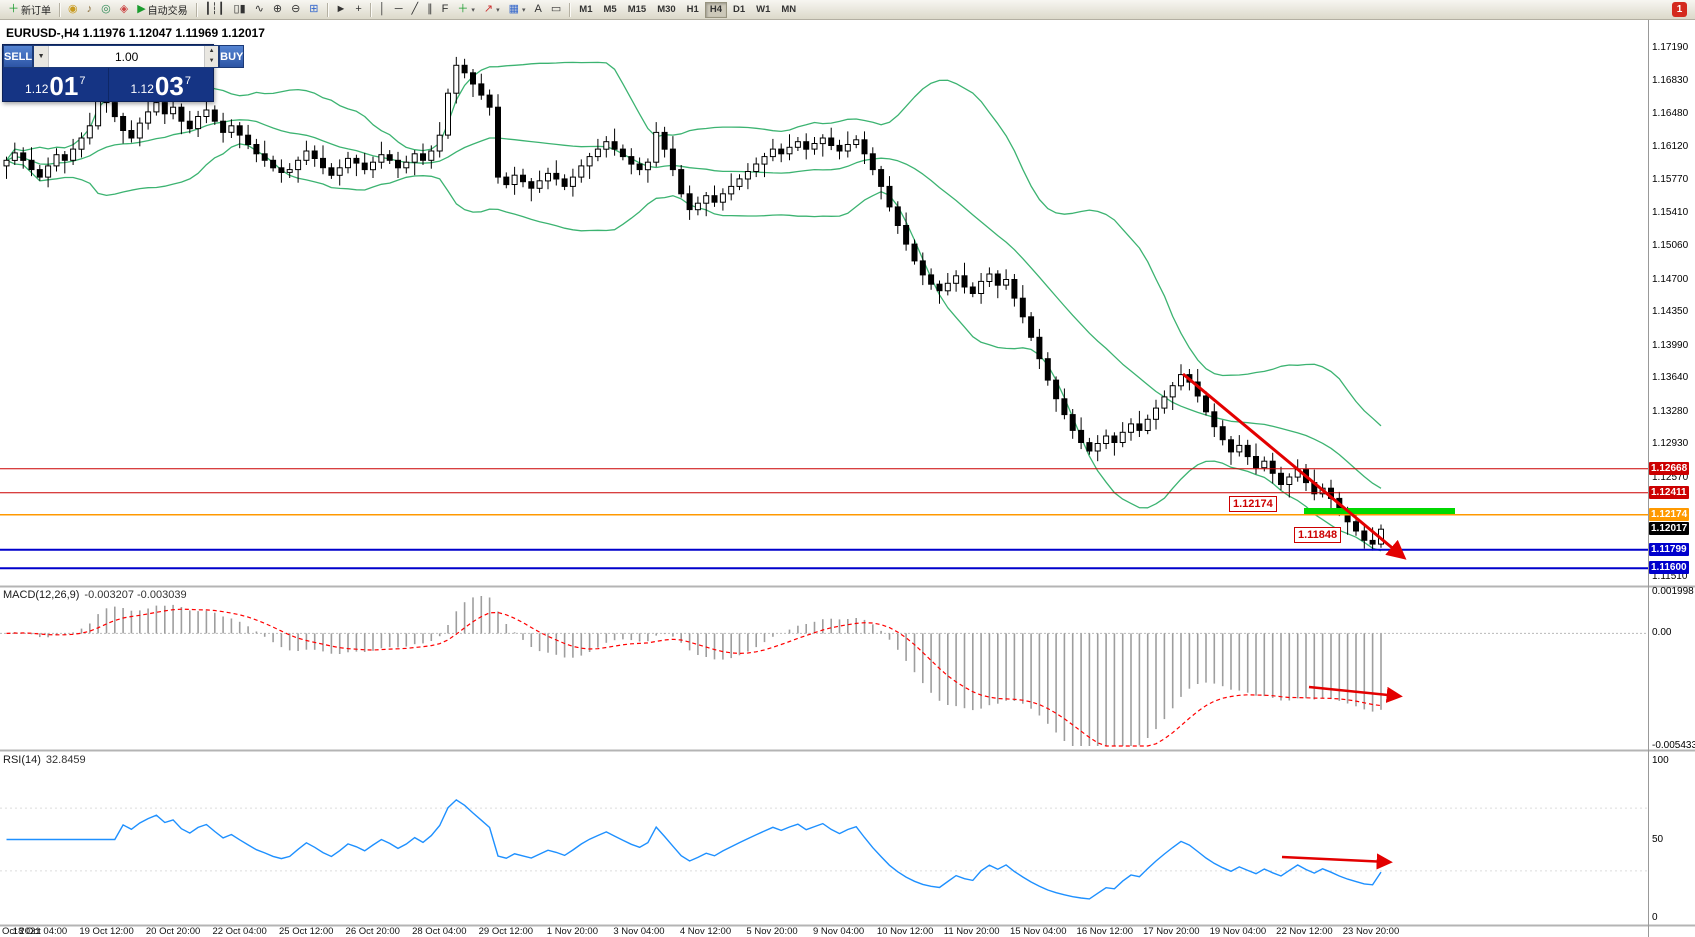 The image size is (1695, 937). Describe the element at coordinates (211, 61) in the screenshot. I see `lot-decrease-button: ▼` at that location.